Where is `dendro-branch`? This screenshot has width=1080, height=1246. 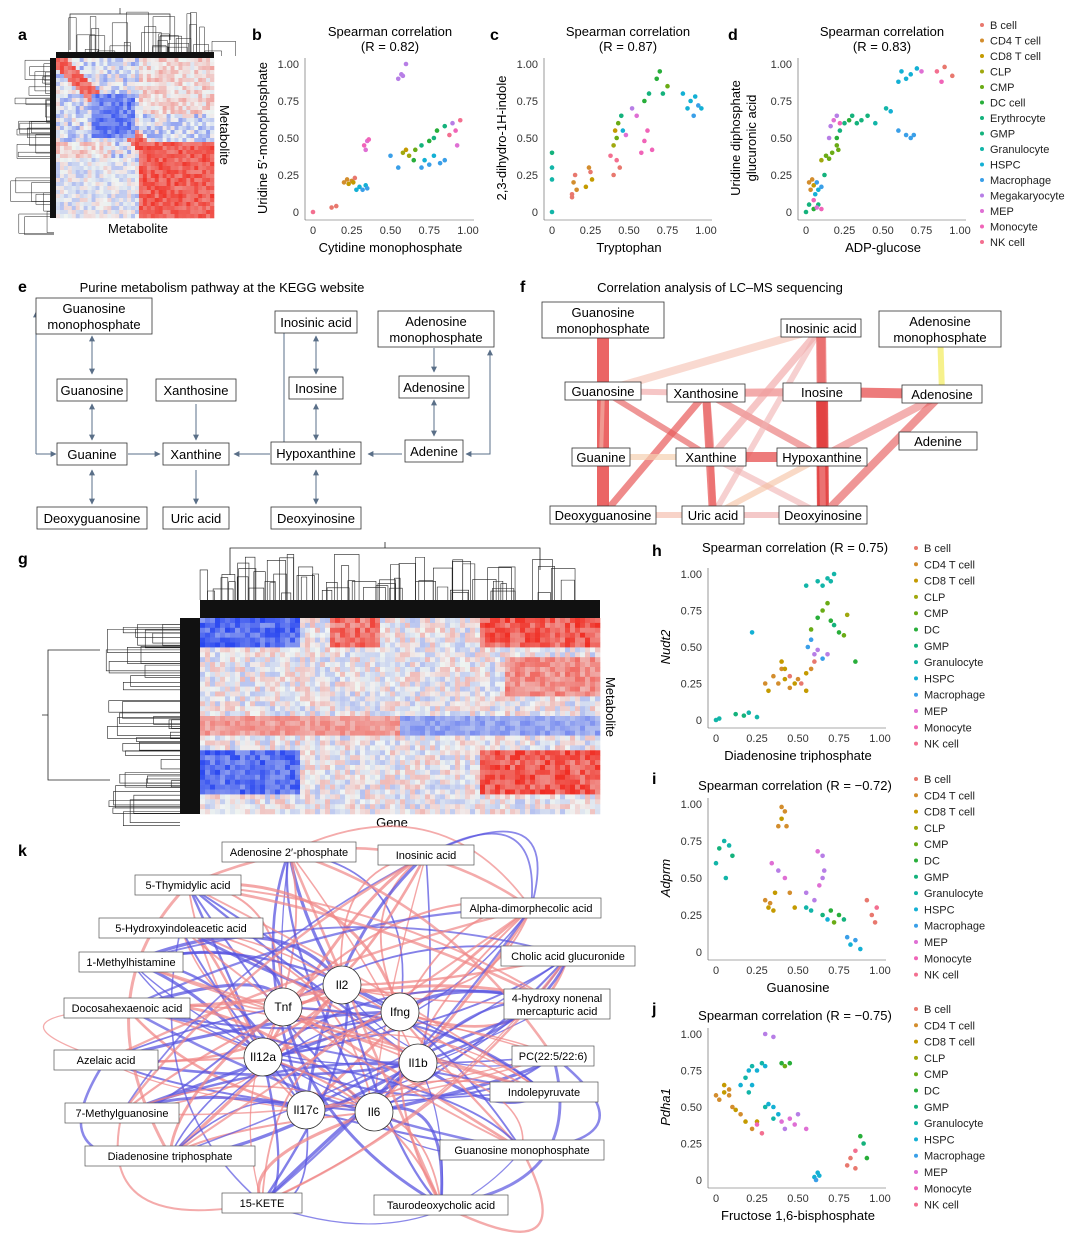 dendro-branch is located at coordinates (162, 639).